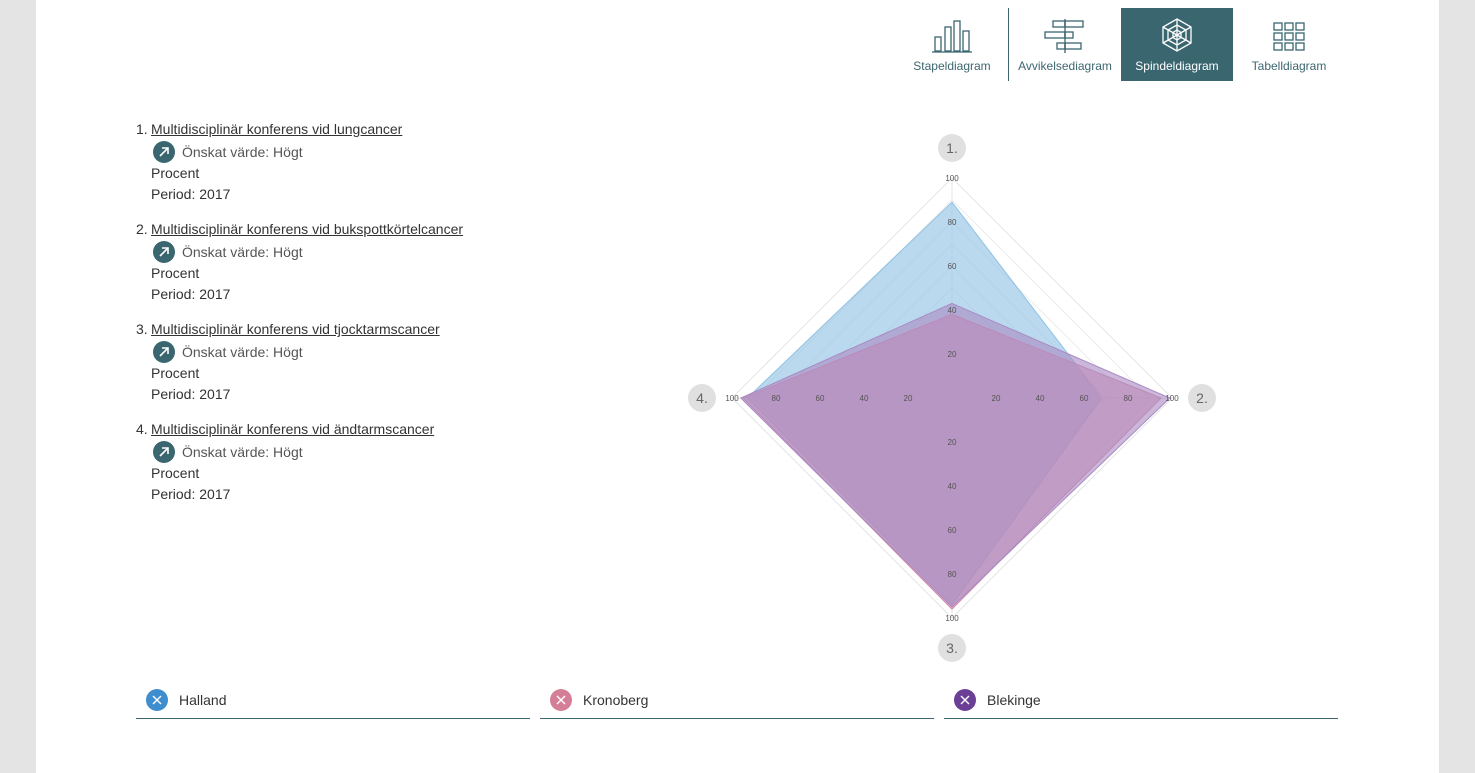 The image size is (1475, 773). I want to click on tab-label: Tabelldiagram, so click(1289, 66).